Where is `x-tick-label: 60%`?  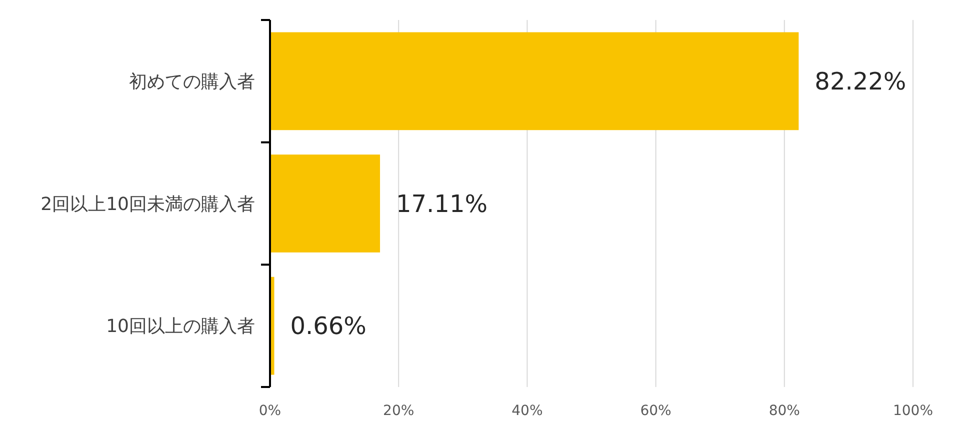 x-tick-label: 60% is located at coordinates (656, 411).